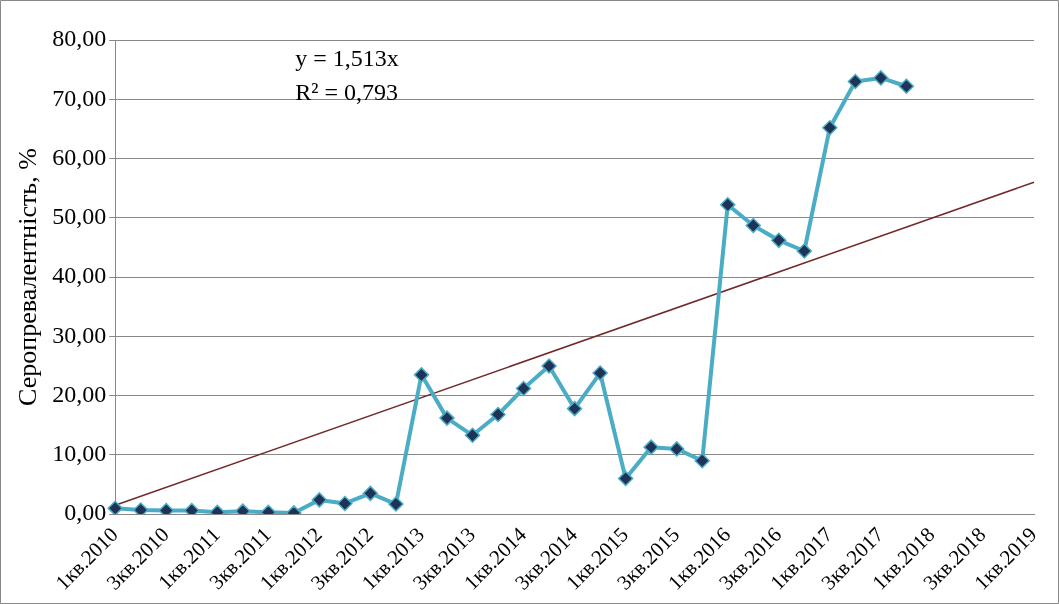 This screenshot has width=1059, height=604. I want to click on y-tick-label: 80,00, so click(79, 38).